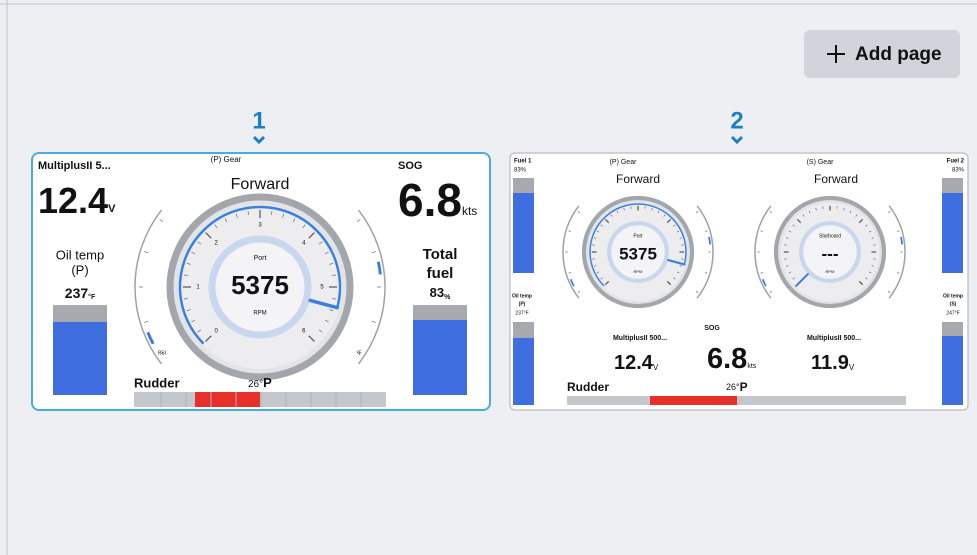  I want to click on rpm-gauge, so click(638, 252).